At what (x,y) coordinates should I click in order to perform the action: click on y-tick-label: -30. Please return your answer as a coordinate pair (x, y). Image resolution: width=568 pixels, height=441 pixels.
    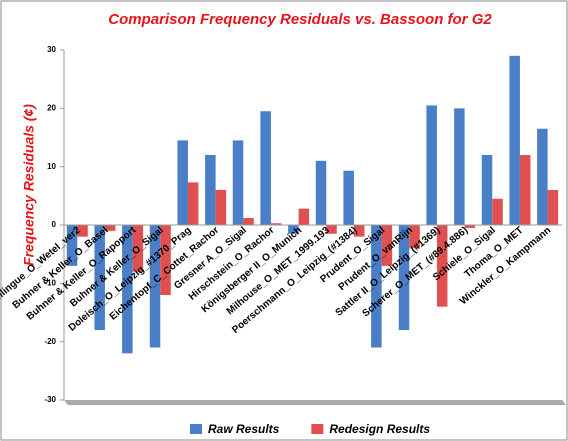
    Looking at the image, I should click on (50, 399).